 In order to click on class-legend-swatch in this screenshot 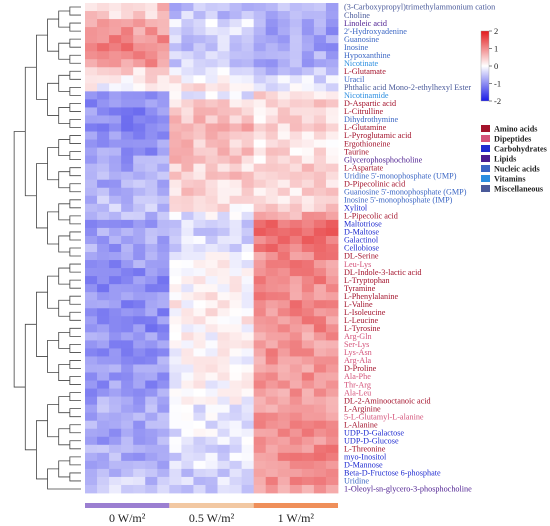, I will do `click(485, 168)`.